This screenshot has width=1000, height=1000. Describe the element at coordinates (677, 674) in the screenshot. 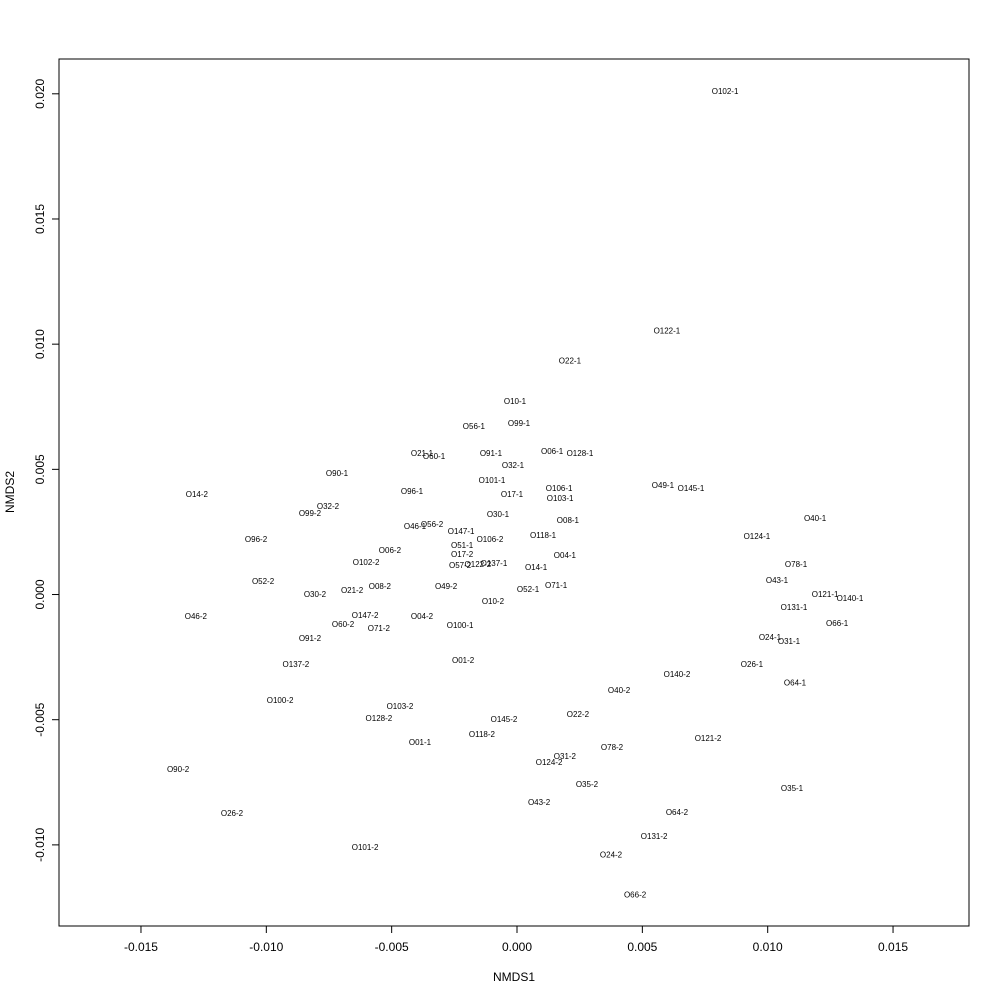

I see `point-label: O140-2` at that location.